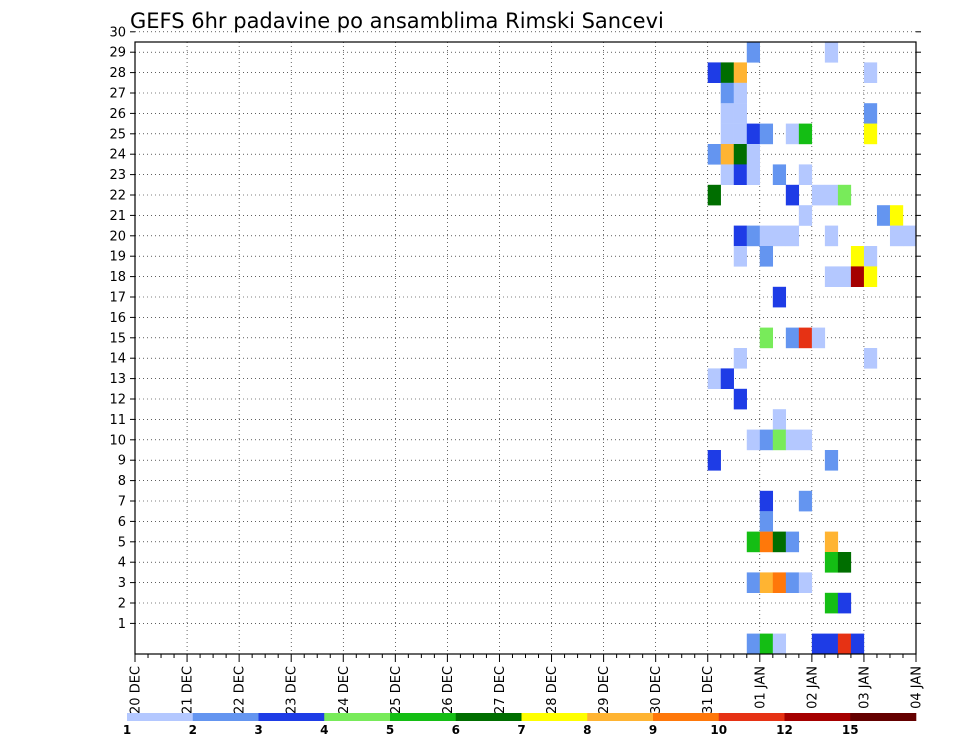 The height and width of the screenshot is (742, 960). I want to click on y-tick-label: 17, so click(117, 298).